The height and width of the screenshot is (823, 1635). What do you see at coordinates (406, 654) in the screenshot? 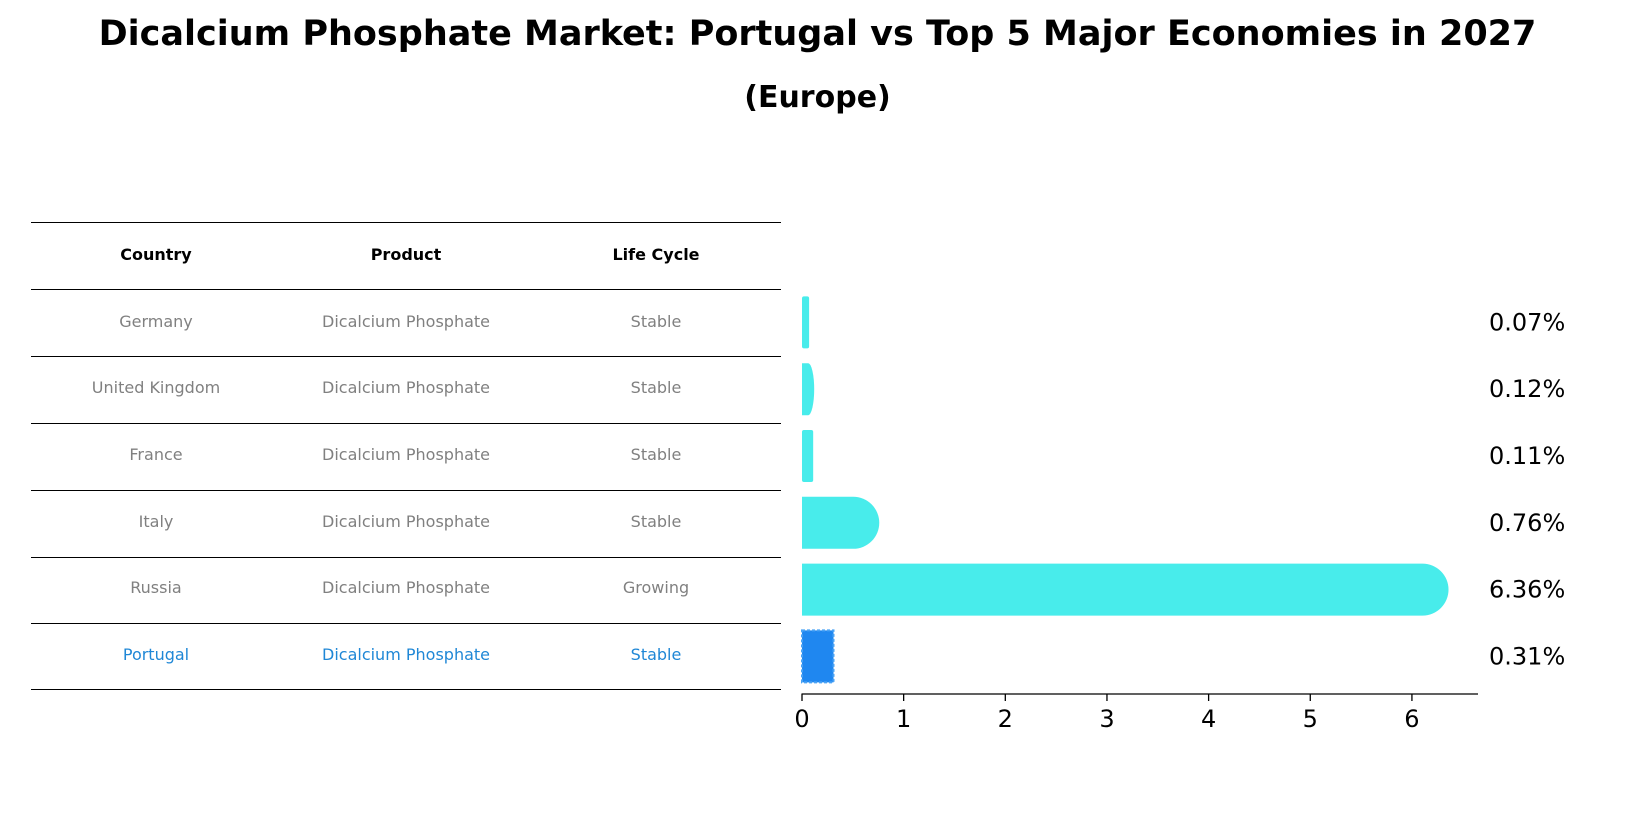
I see `row-portugal-product: Dicalcium Phosphate` at bounding box center [406, 654].